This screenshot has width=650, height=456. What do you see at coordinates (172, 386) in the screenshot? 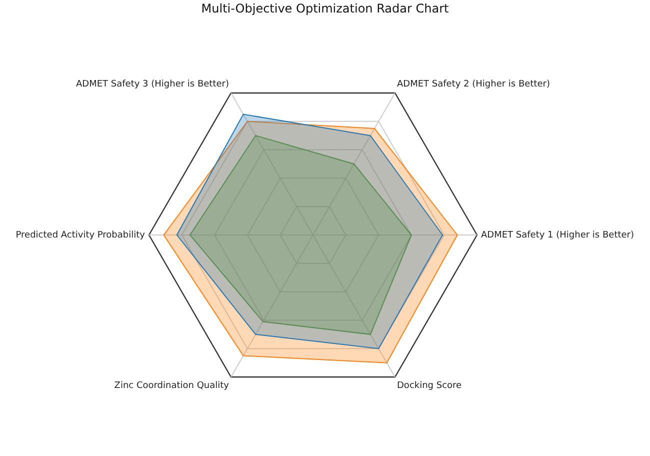
I see `spoke-label: Zinc Coordination Quality` at bounding box center [172, 386].